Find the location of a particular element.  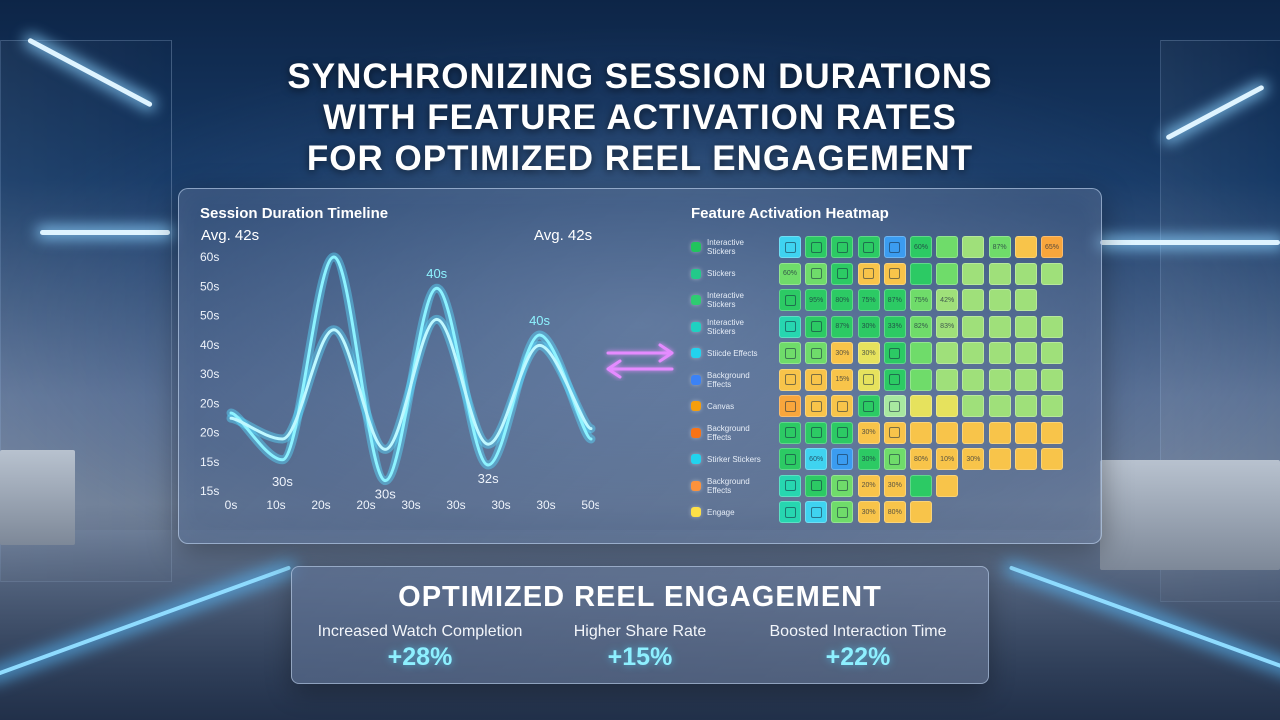

heatmap-cell-value: 33% is located at coordinates (894, 326).